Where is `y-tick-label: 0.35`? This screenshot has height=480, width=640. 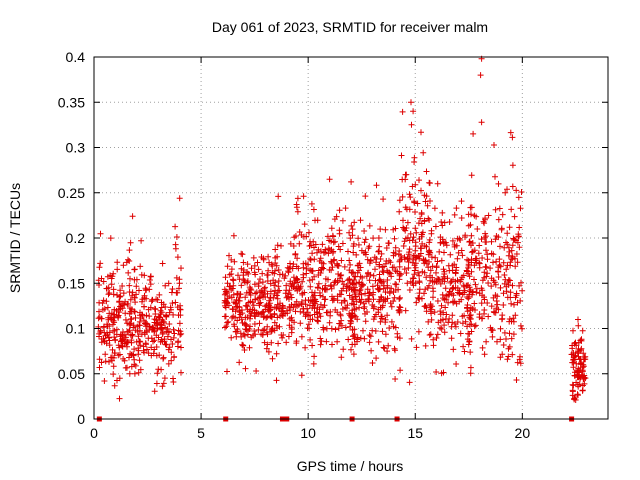 y-tick-label: 0.35 is located at coordinates (71, 102).